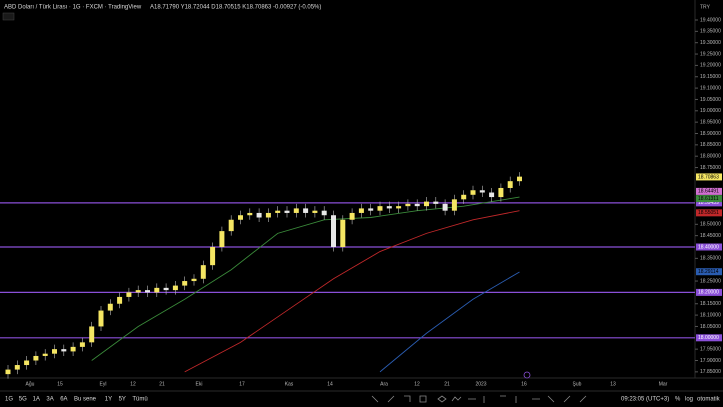  What do you see at coordinates (663, 384) in the screenshot?
I see `x-tick-label: Mar` at bounding box center [663, 384].